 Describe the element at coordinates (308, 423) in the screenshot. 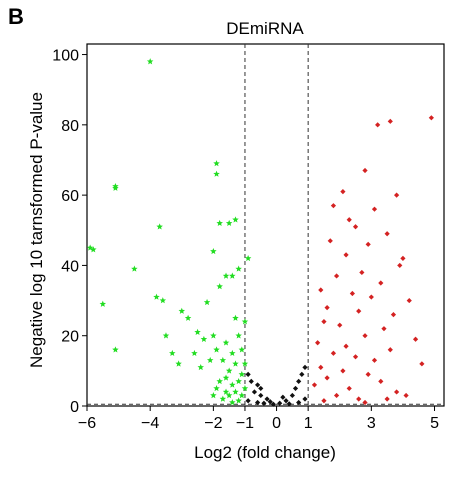

I see `x-tick-label: 1` at that location.